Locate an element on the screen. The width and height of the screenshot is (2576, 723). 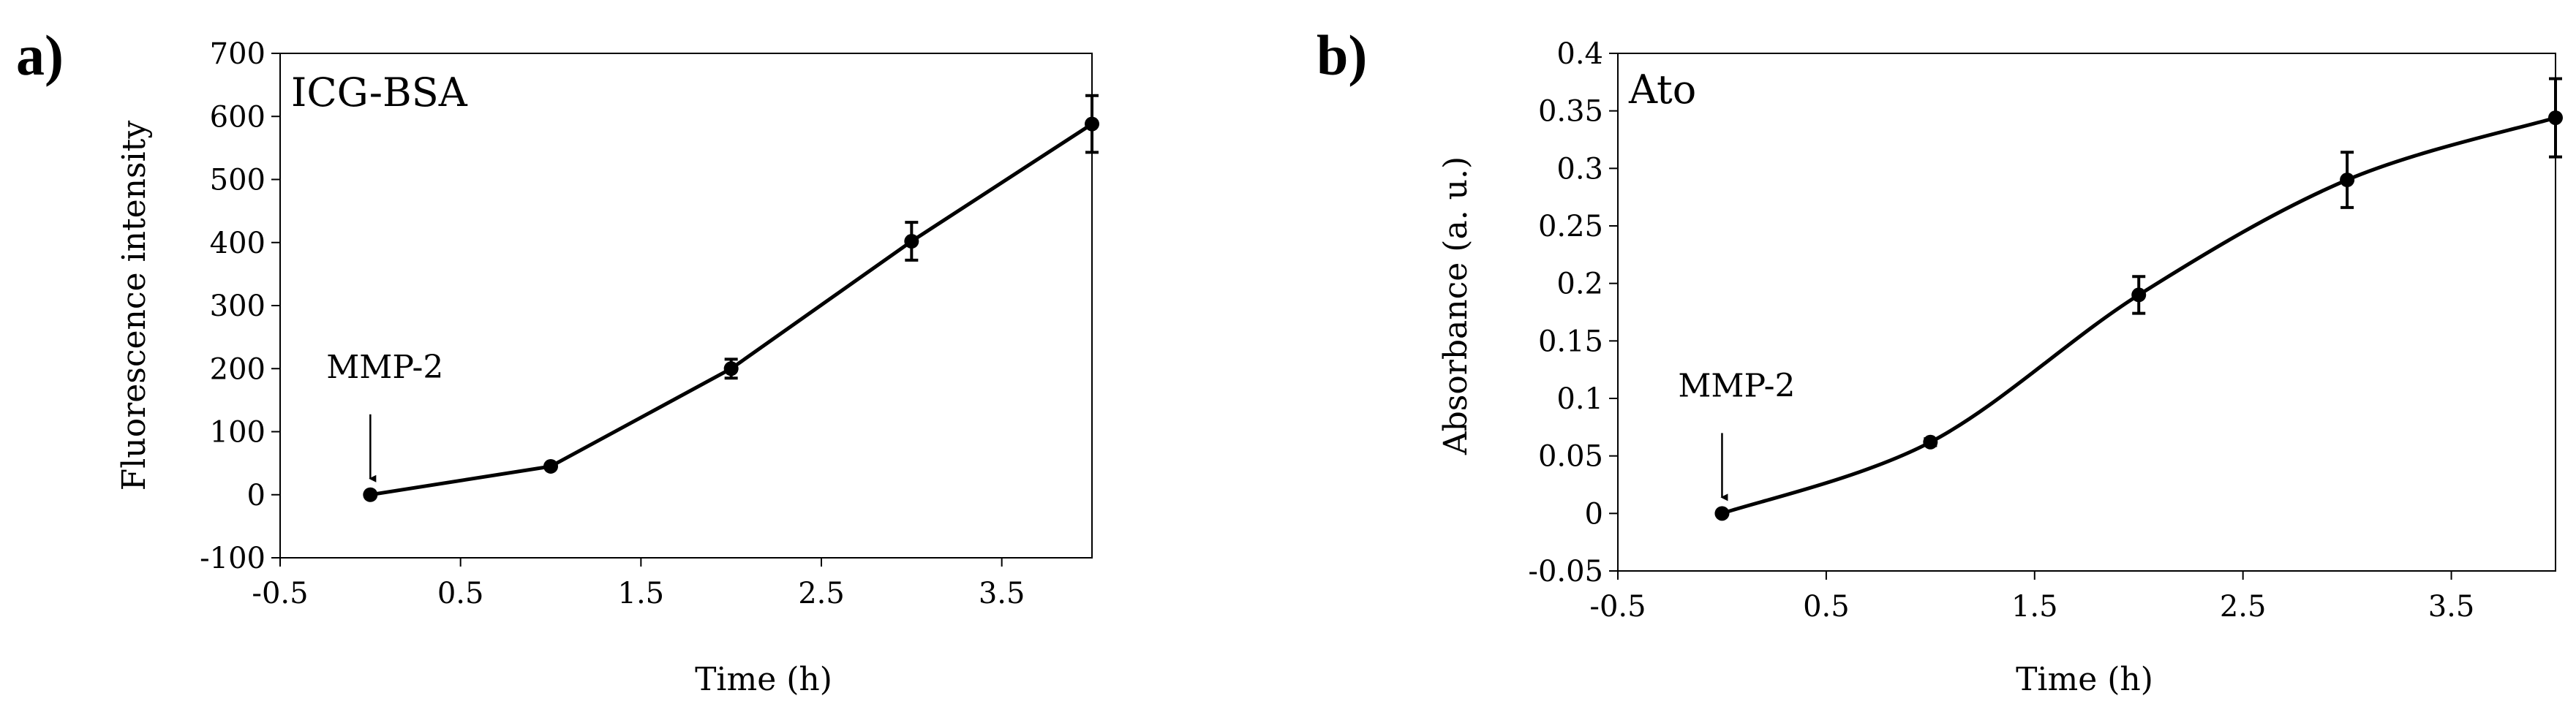
y-tick-label: 300 is located at coordinates (237, 306).